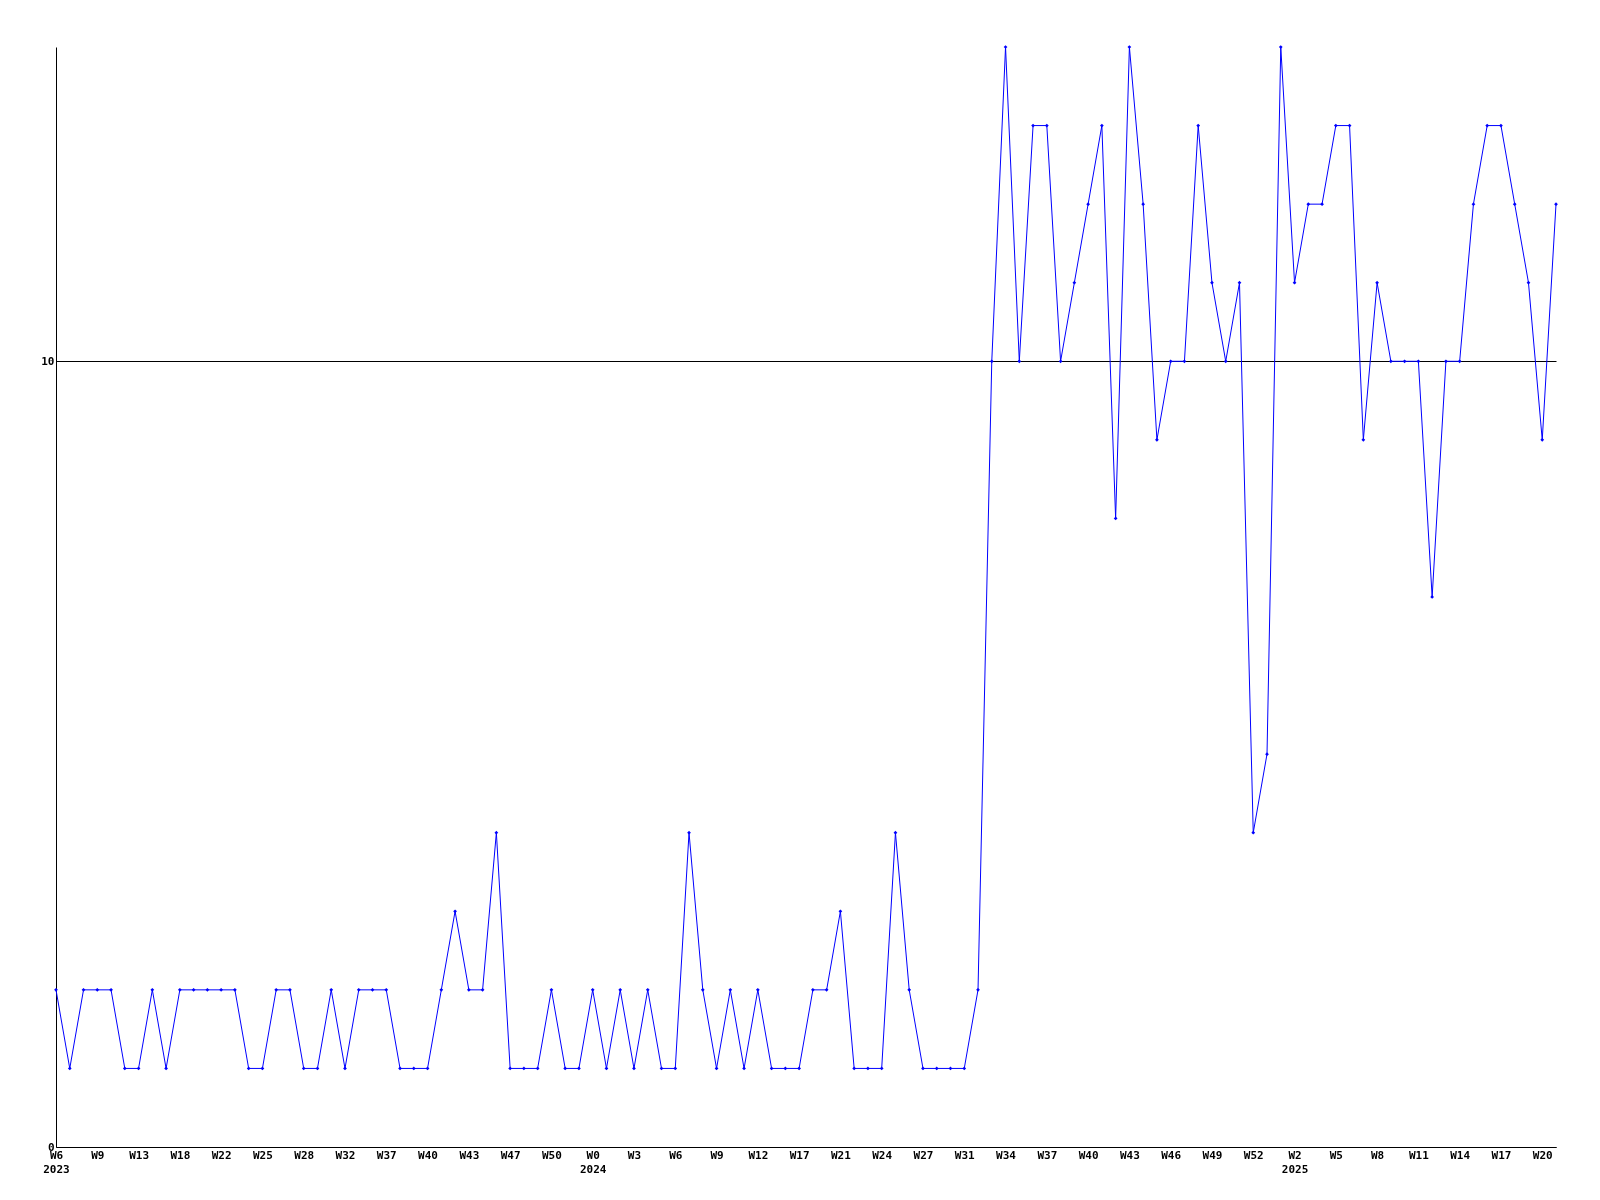  What do you see at coordinates (1171, 1155) in the screenshot?
I see `x-tick-label: W46` at bounding box center [1171, 1155].